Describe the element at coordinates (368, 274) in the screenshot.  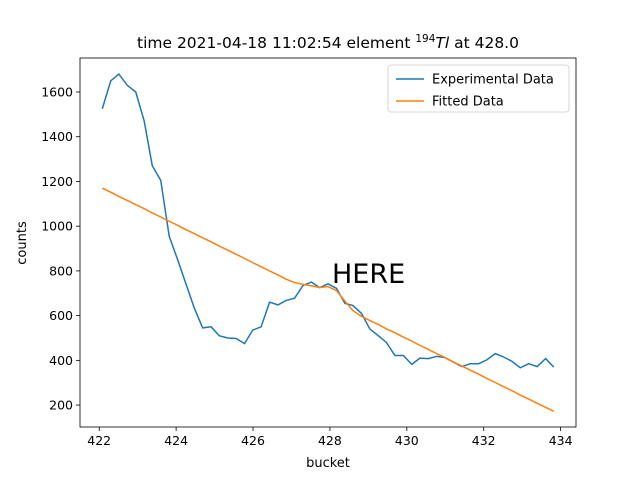
I see `annotation: HERE` at that location.